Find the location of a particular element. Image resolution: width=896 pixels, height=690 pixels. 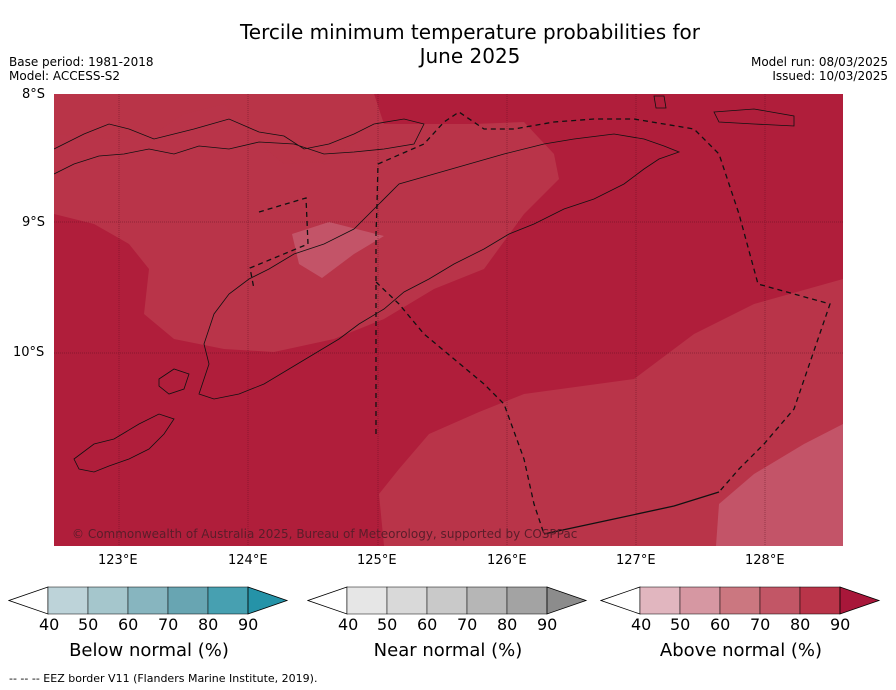

cb-near-extend-high is located at coordinates (567, 600).